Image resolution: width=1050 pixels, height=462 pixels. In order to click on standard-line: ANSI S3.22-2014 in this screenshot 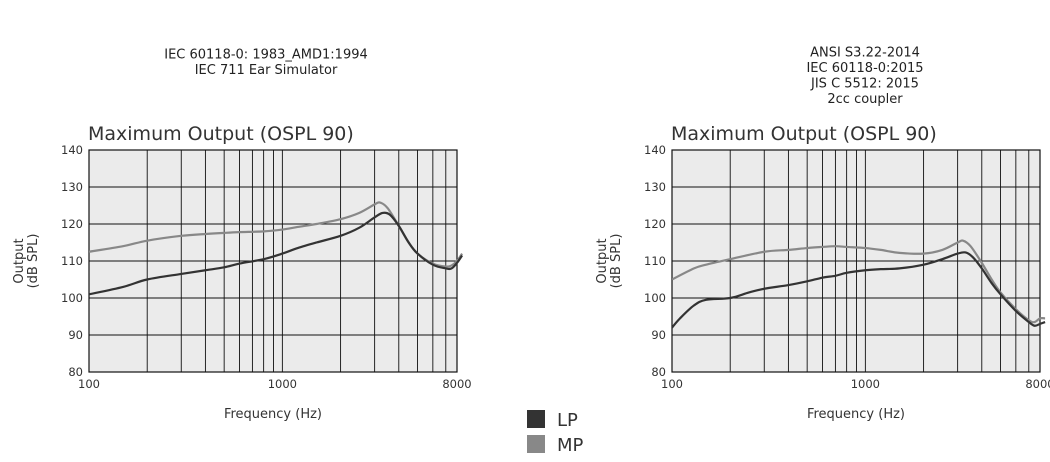, I will do `click(865, 53)`.